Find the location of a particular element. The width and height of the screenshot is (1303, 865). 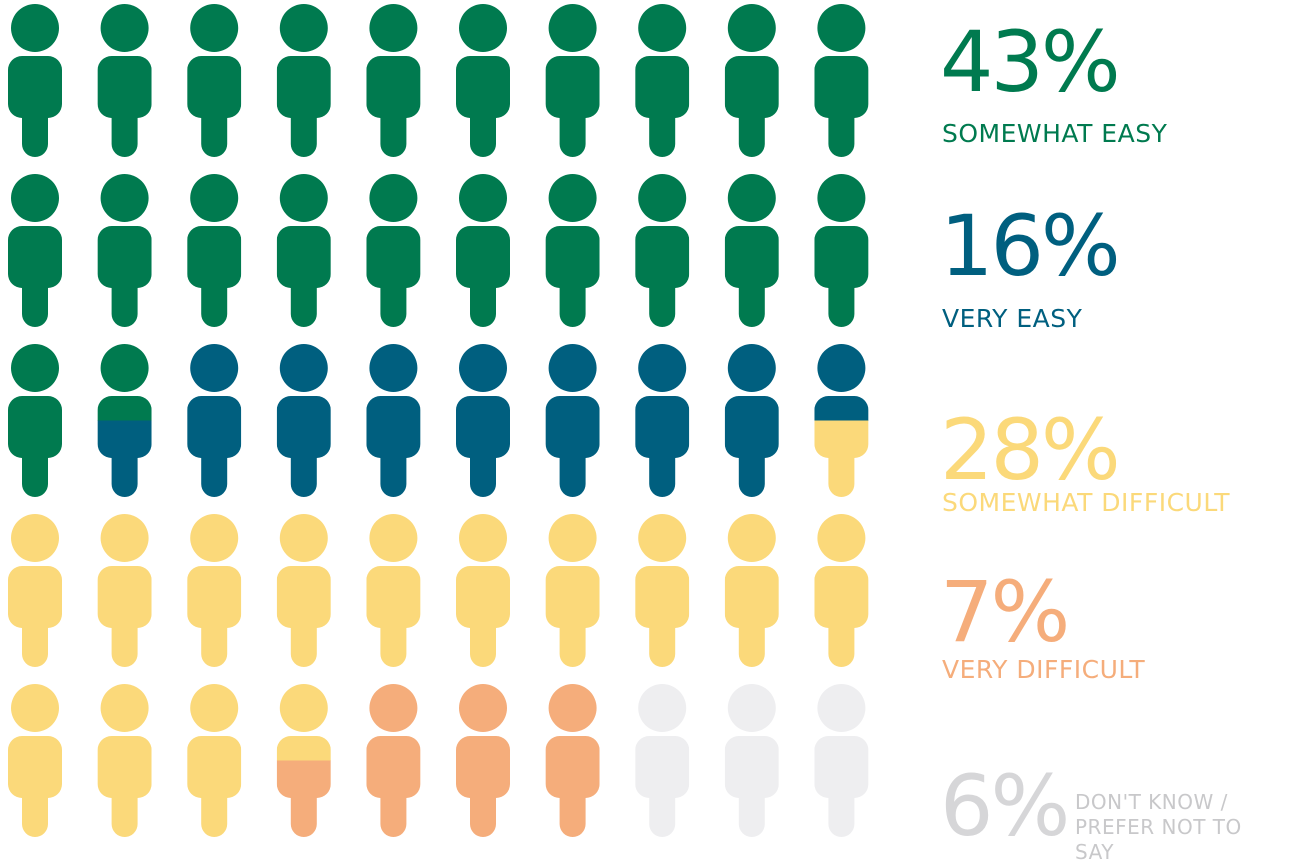

value-label: 16% is located at coordinates (1030, 246).